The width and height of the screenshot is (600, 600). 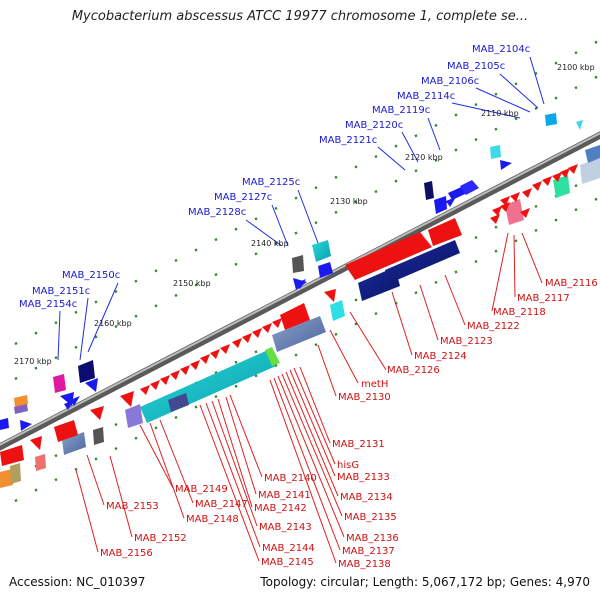 What do you see at coordinates (413, 370) in the screenshot?
I see `gene-label: MAB_2126` at bounding box center [413, 370].